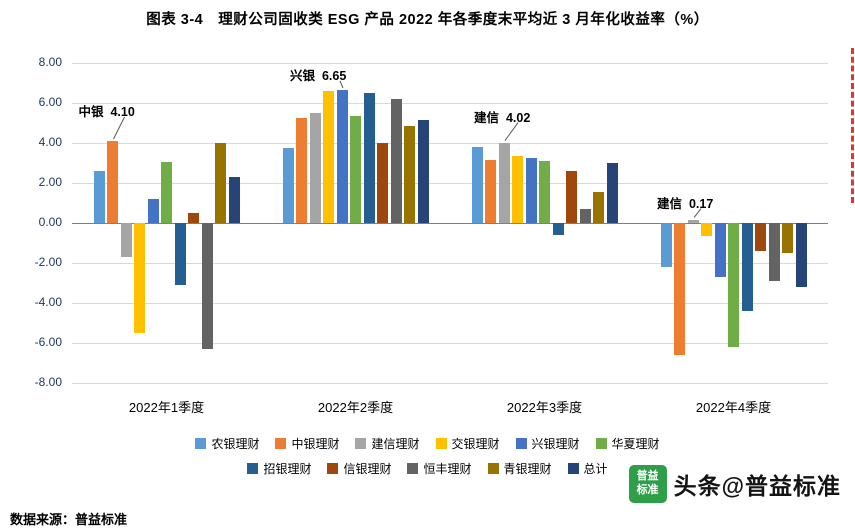 This screenshot has width=855, height=530. Describe the element at coordinates (367, 469) in the screenshot. I see `legend-label: 信银理财` at that location.